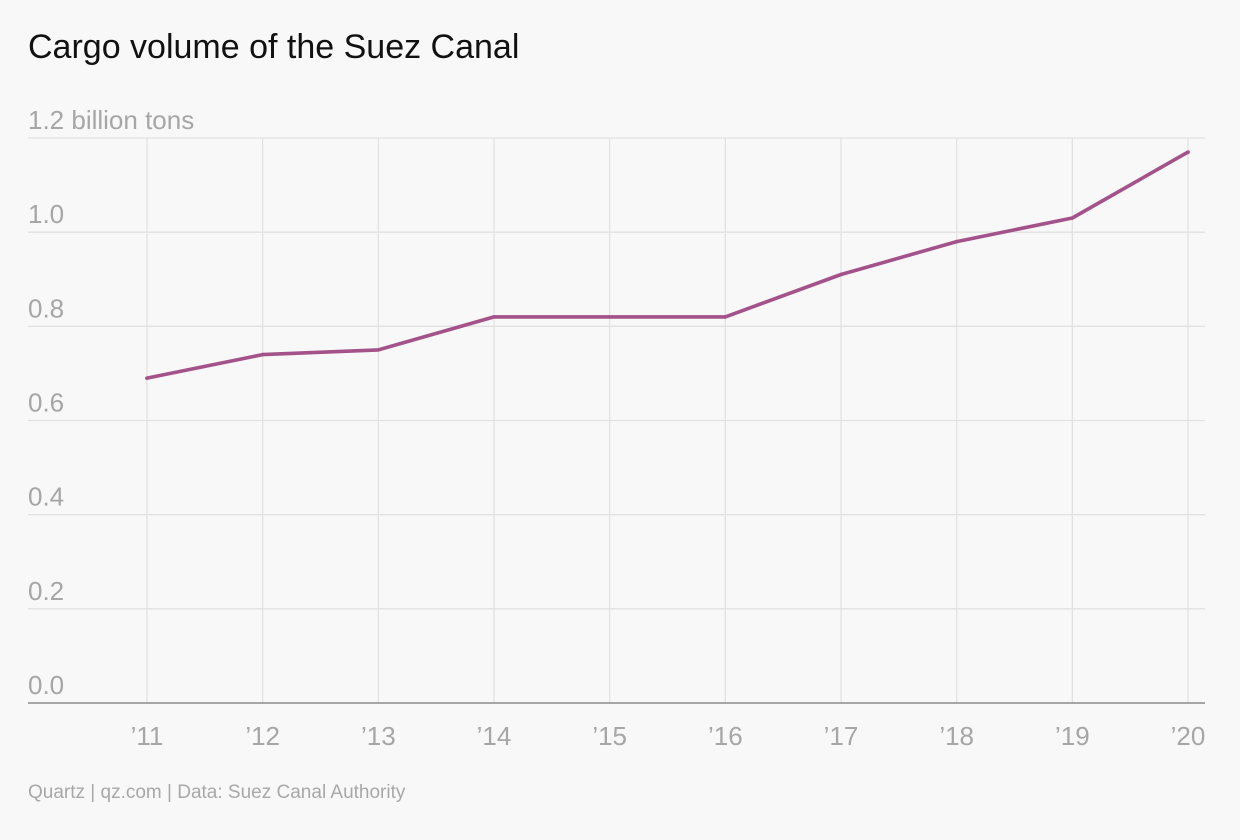 This screenshot has width=1240, height=840. I want to click on x-tick-label: ’17, so click(841, 736).